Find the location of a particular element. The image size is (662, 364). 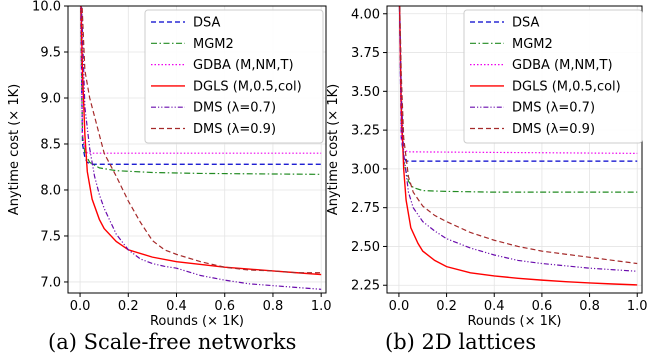

y-tick-label: 2.50 is located at coordinates (365, 247).